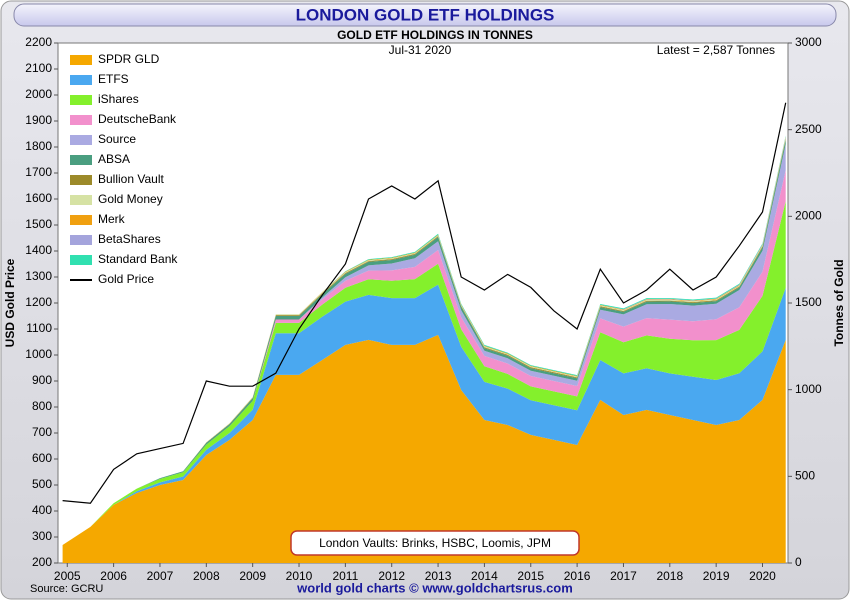 This screenshot has width=850, height=605. What do you see at coordinates (716, 576) in the screenshot?
I see `x-tick-label: 2019` at bounding box center [716, 576].